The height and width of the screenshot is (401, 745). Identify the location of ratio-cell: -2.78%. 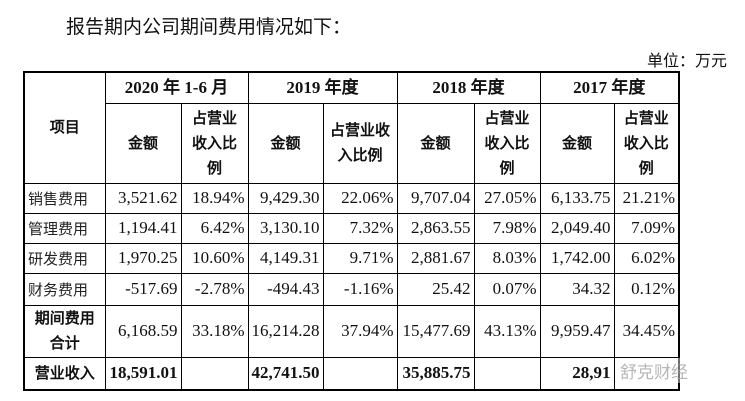
(214, 289).